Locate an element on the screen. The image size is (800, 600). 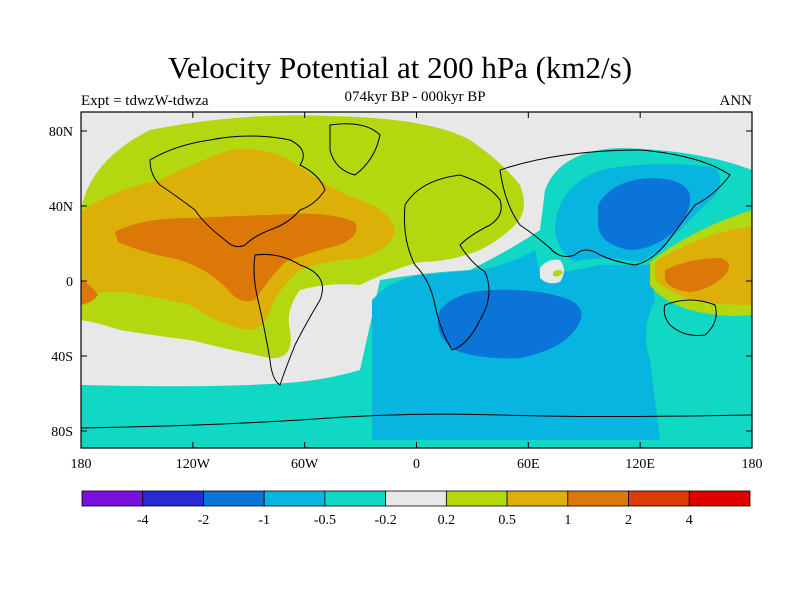
lat-tick-label: 80N is located at coordinates (61, 132).